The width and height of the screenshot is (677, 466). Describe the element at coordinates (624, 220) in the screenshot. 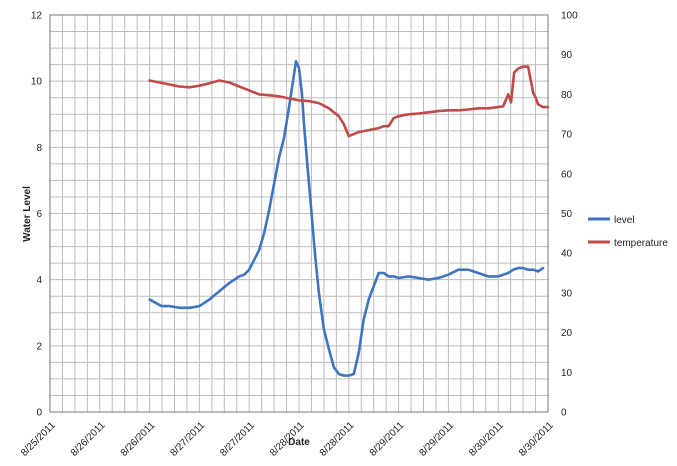

I see `legend-label-level: level` at that location.